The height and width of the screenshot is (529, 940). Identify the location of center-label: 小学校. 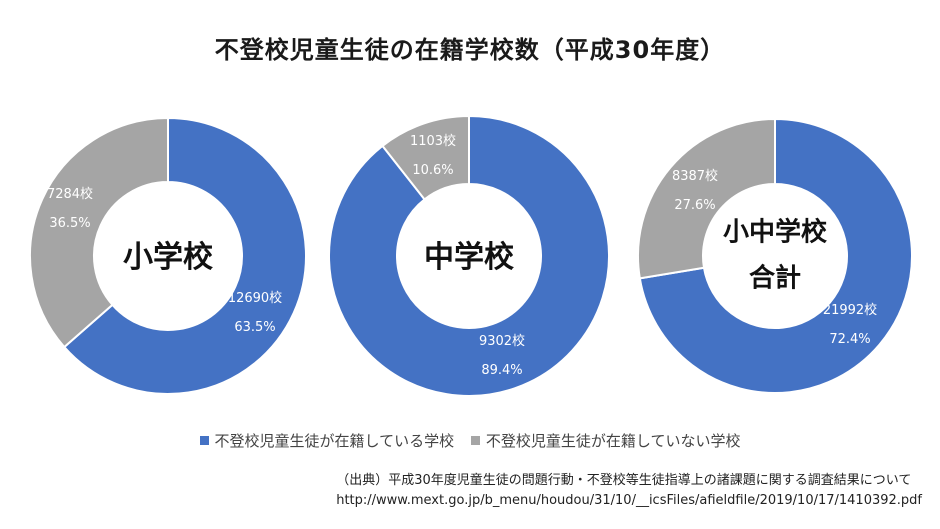
(168, 257).